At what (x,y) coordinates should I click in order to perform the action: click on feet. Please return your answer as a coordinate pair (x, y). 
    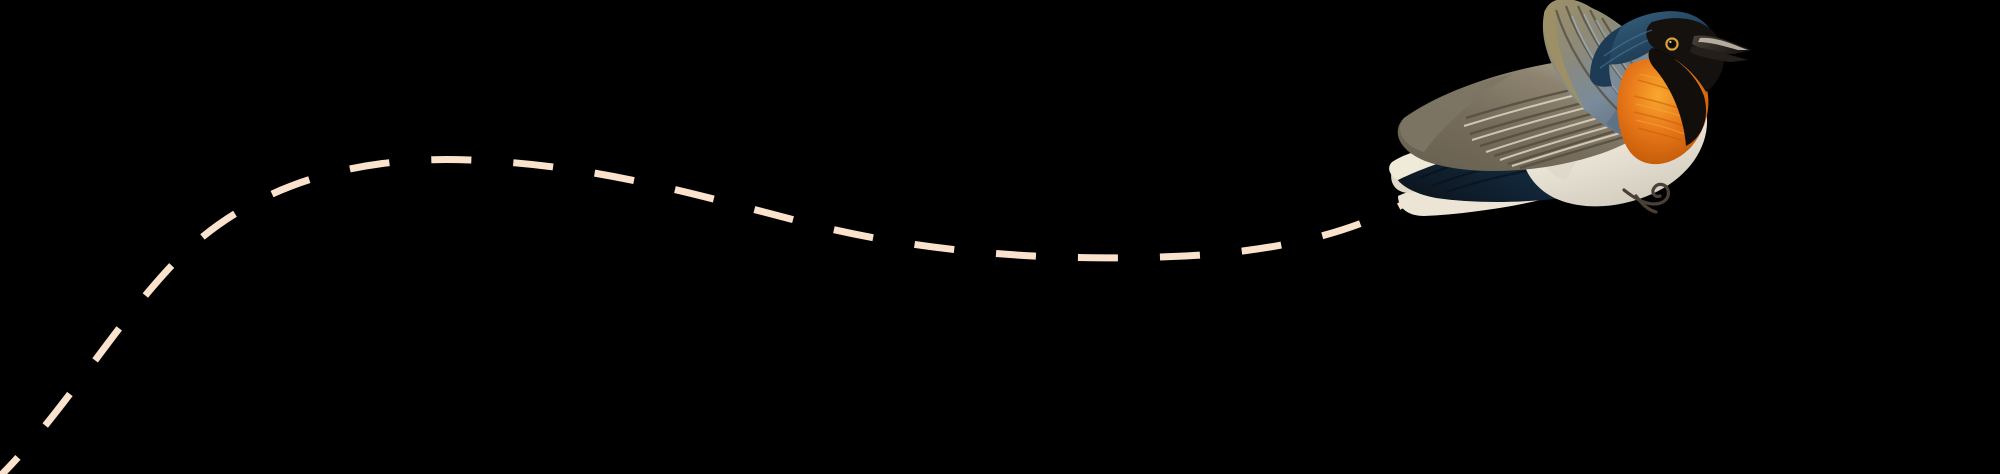
    Looking at the image, I should click on (1646, 198).